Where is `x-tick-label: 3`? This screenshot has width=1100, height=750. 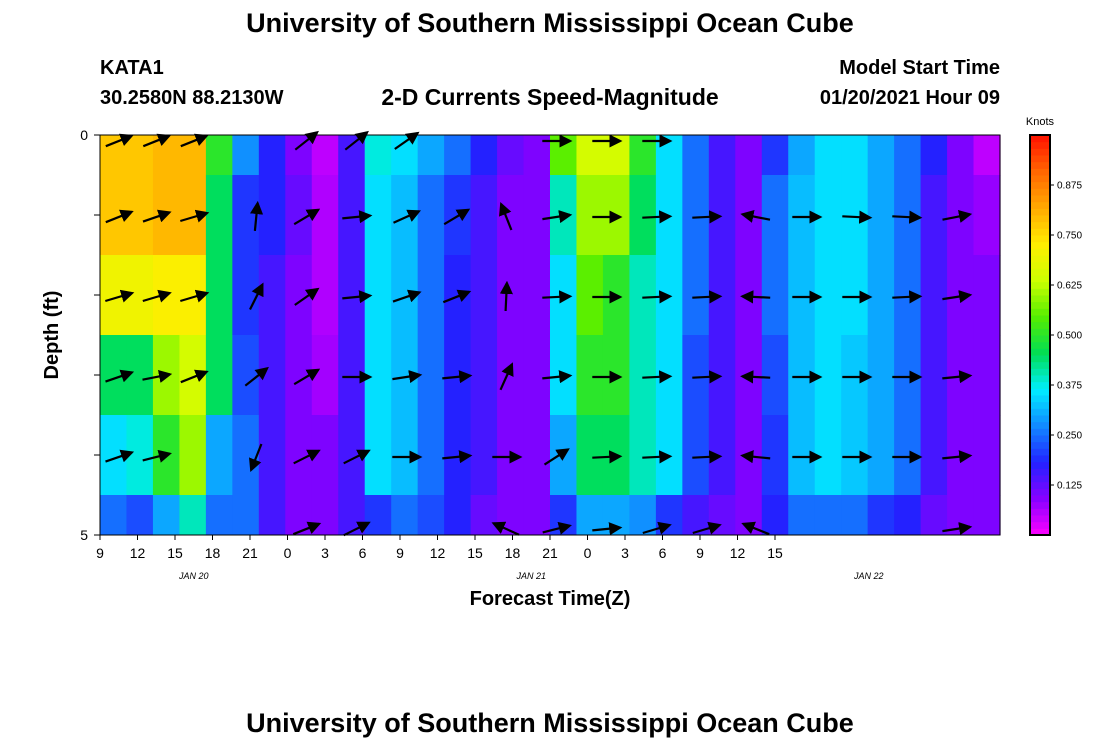 x-tick-label: 3 is located at coordinates (325, 553).